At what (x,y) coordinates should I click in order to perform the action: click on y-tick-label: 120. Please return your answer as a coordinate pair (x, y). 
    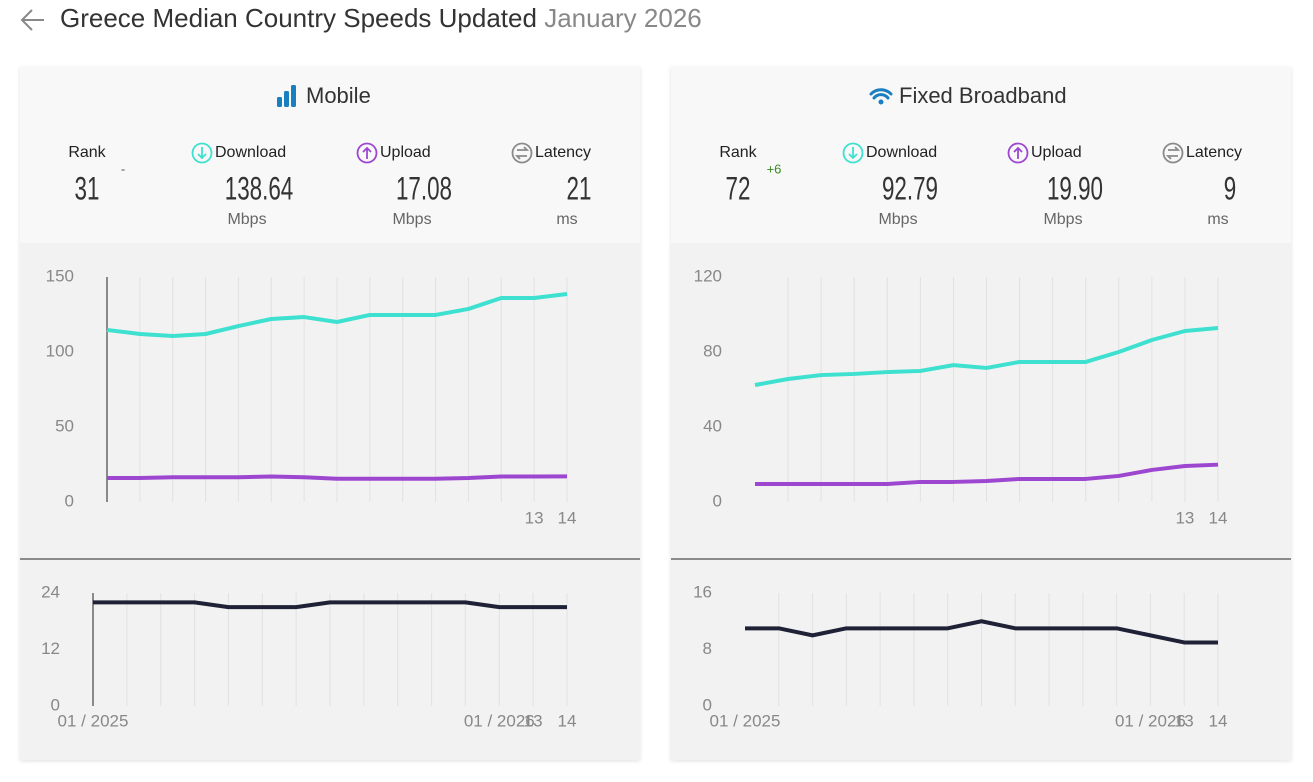
    Looking at the image, I should click on (708, 275).